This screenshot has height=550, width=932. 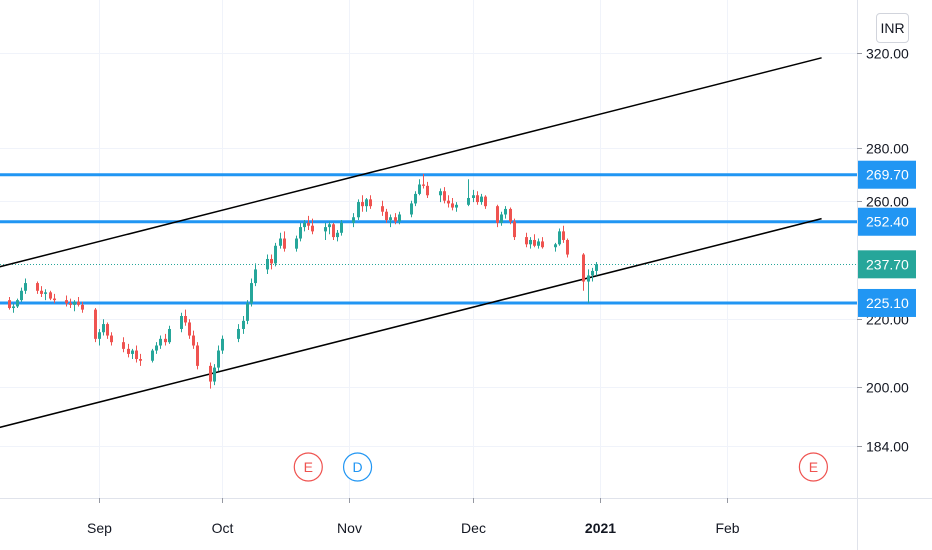 I want to click on level-label-text: 252.40, so click(x=887, y=222).